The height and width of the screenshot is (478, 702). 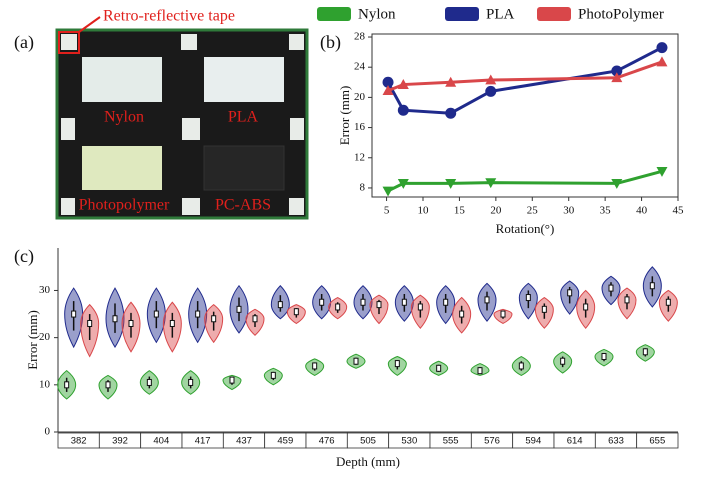 What do you see at coordinates (124, 205) in the screenshot?
I see `sample-label: Photopolymer` at bounding box center [124, 205].